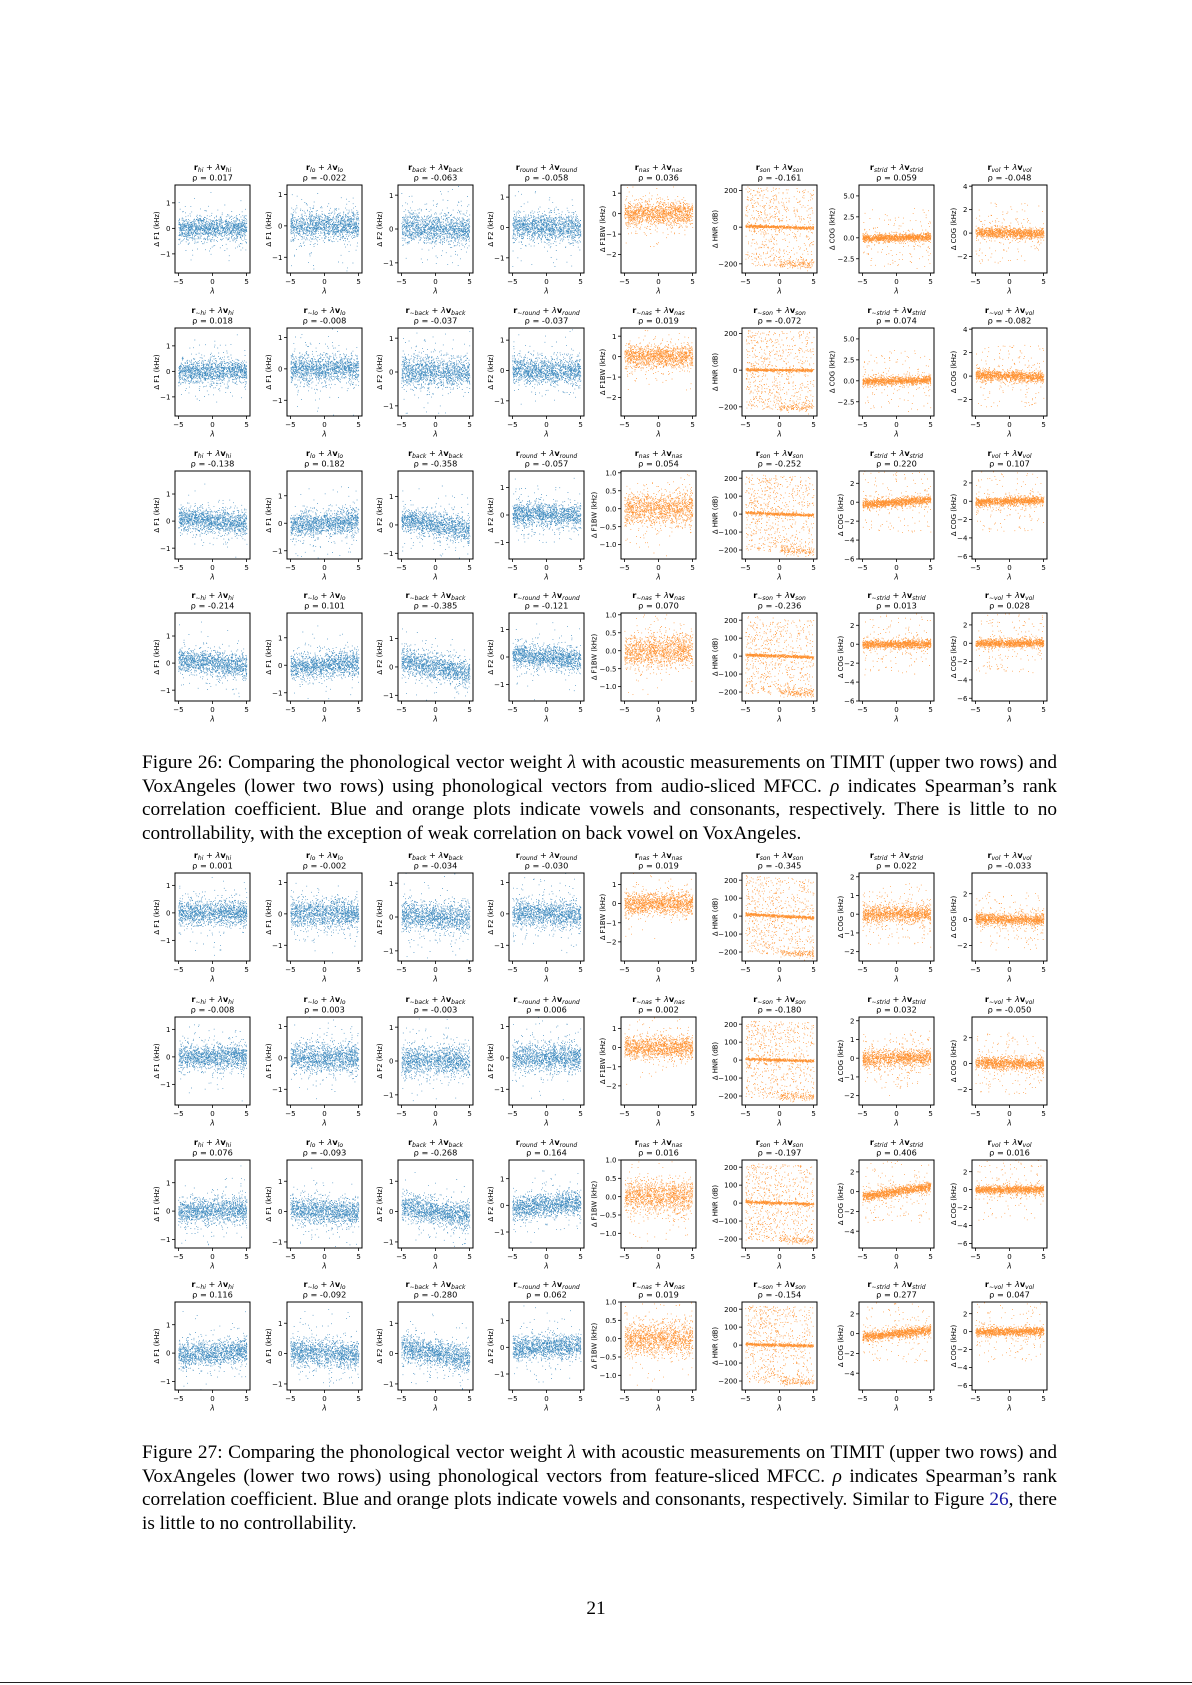  I want to click on y-tick-label: −100, so click(727, 1079).